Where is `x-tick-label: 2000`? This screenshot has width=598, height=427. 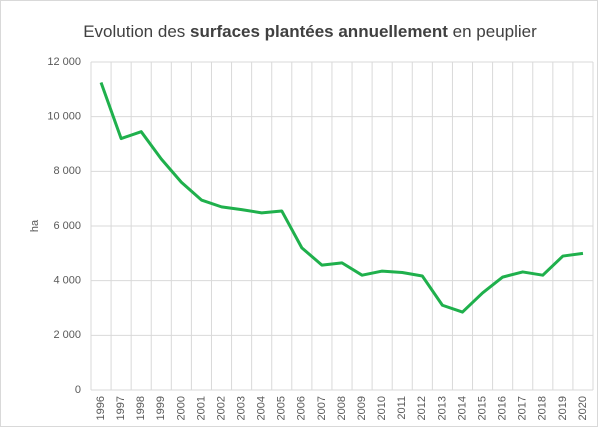
x-tick-label: 2000 is located at coordinates (181, 408).